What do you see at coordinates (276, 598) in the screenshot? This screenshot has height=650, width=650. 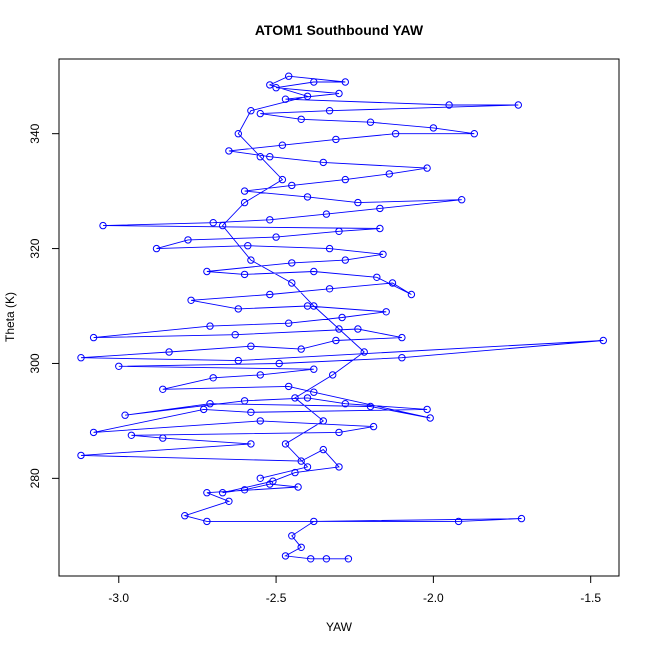 I see `x-tick-label: -2.5` at bounding box center [276, 598].